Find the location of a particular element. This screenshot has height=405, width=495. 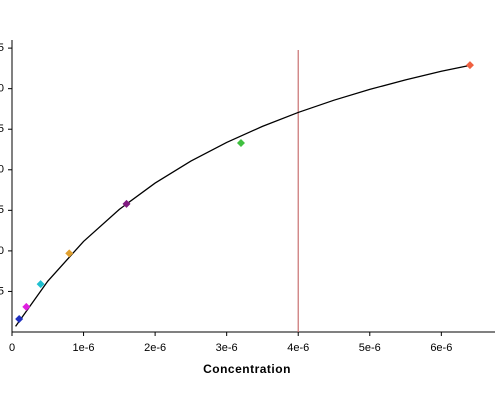

x-tick-label: 4e-6 is located at coordinates (298, 348).